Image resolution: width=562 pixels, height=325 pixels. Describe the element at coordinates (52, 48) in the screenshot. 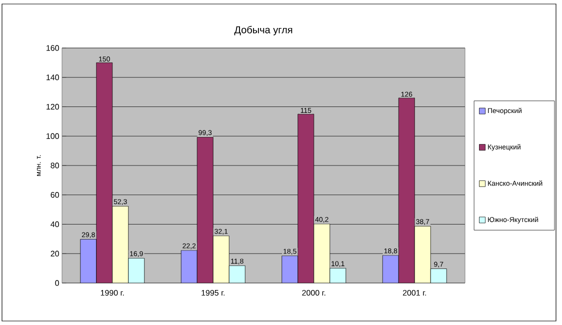

I see `y-tick-label: 160` at that location.